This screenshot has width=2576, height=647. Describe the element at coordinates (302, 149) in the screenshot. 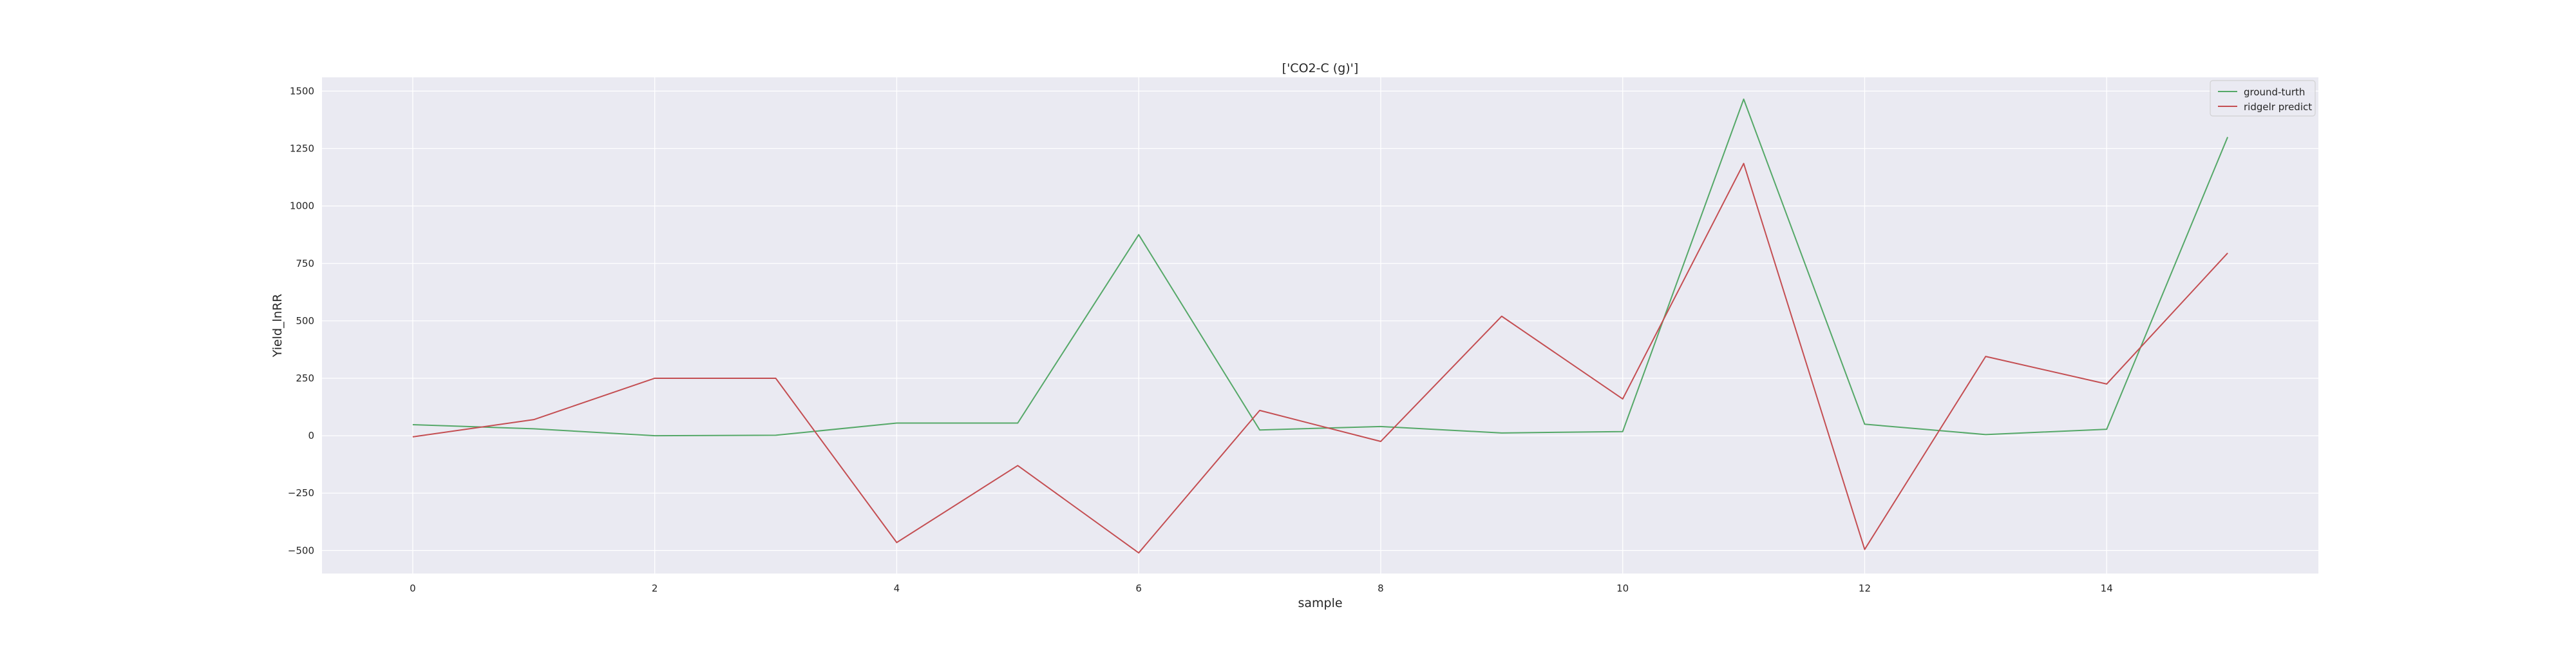

I see `y-tick-label: 1250` at that location.